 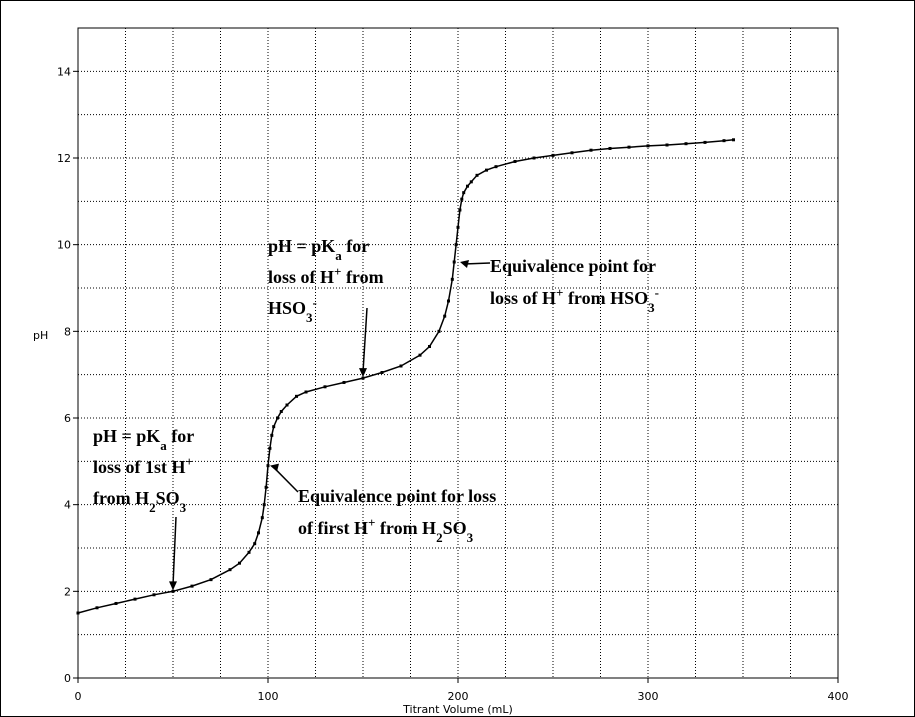 What do you see at coordinates (67, 505) in the screenshot?
I see `y-tick-label: 4` at bounding box center [67, 505].